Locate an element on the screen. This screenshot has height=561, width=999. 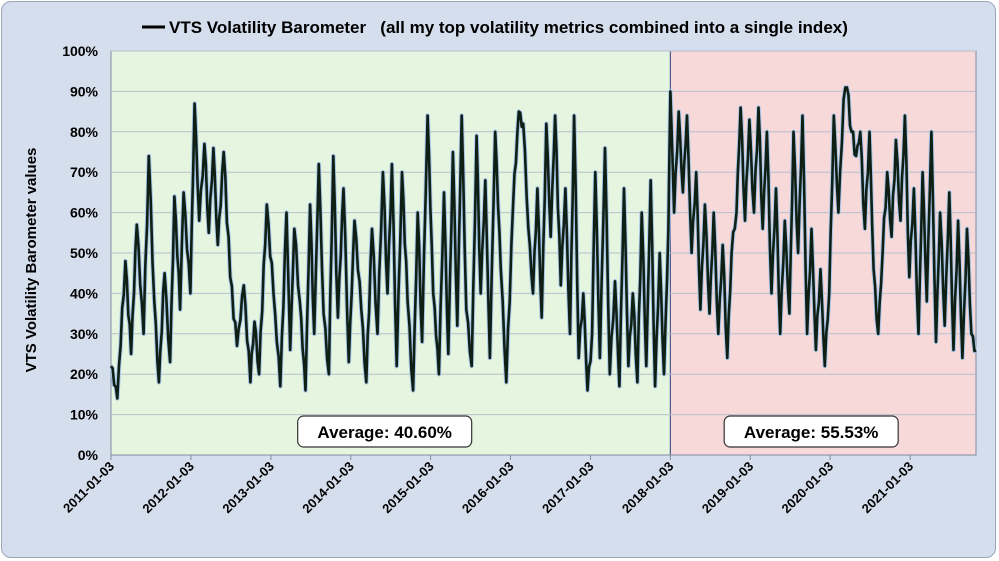
y-tick-label: 20% is located at coordinates (84, 374).